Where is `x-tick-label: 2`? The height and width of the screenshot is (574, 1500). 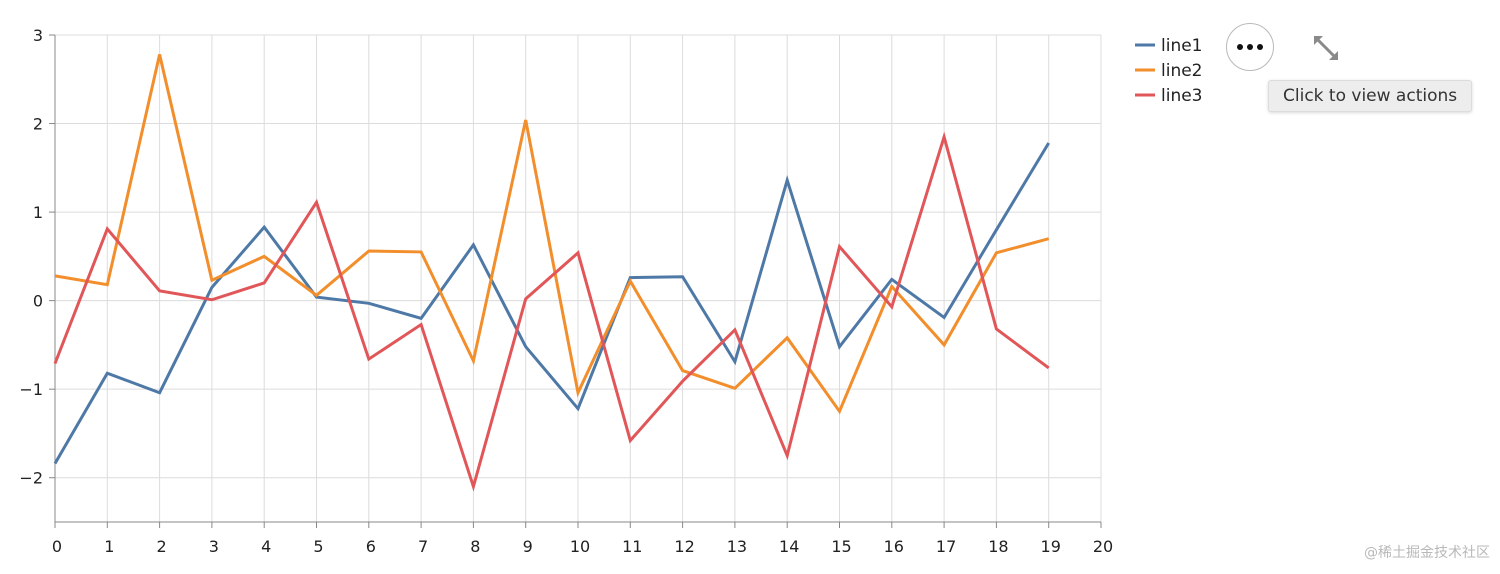
x-tick-label: 2 is located at coordinates (162, 546).